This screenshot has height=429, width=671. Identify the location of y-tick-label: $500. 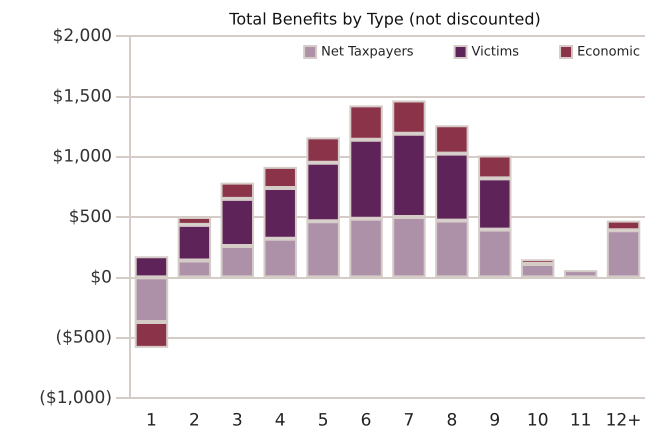
(90, 217).